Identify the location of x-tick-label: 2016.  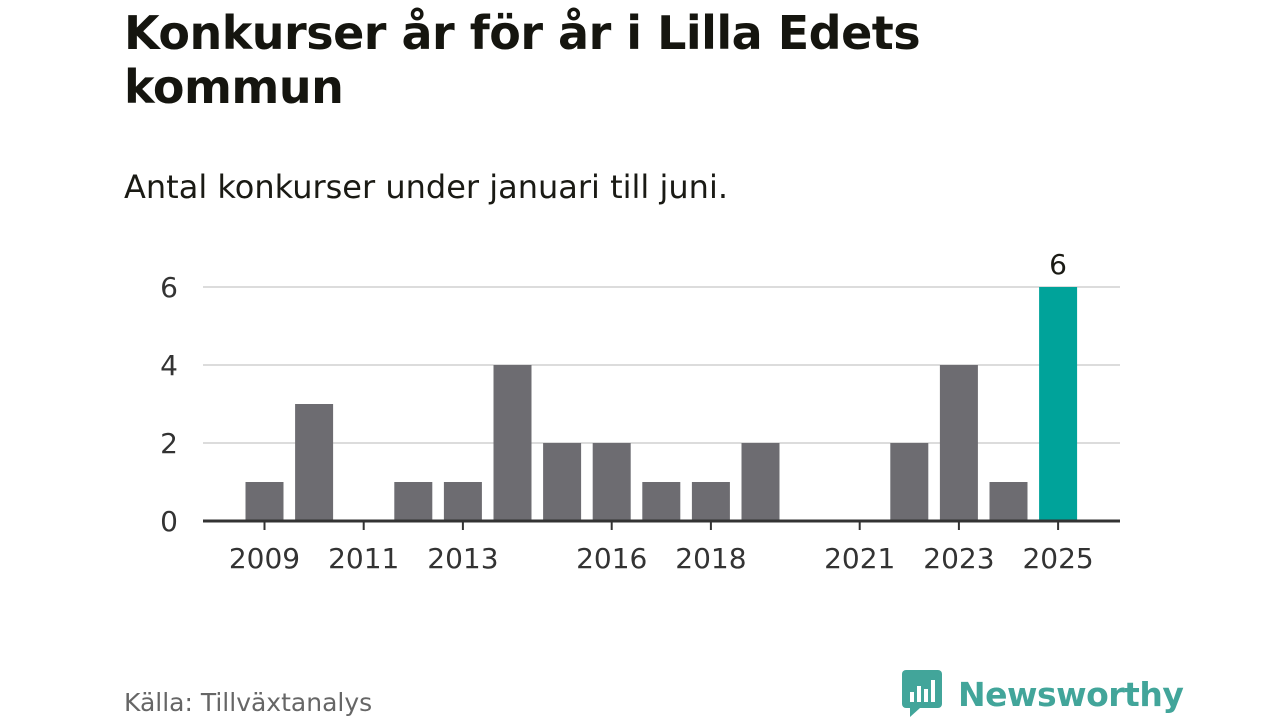
(611, 558).